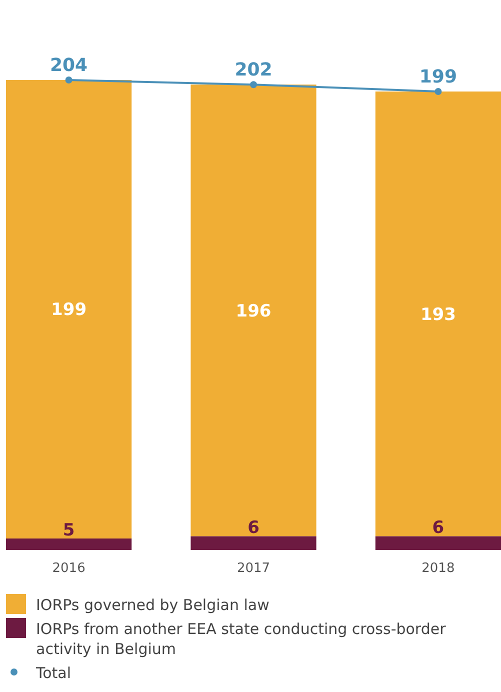 The image size is (501, 692). I want to click on data-label: 202, so click(253, 70).